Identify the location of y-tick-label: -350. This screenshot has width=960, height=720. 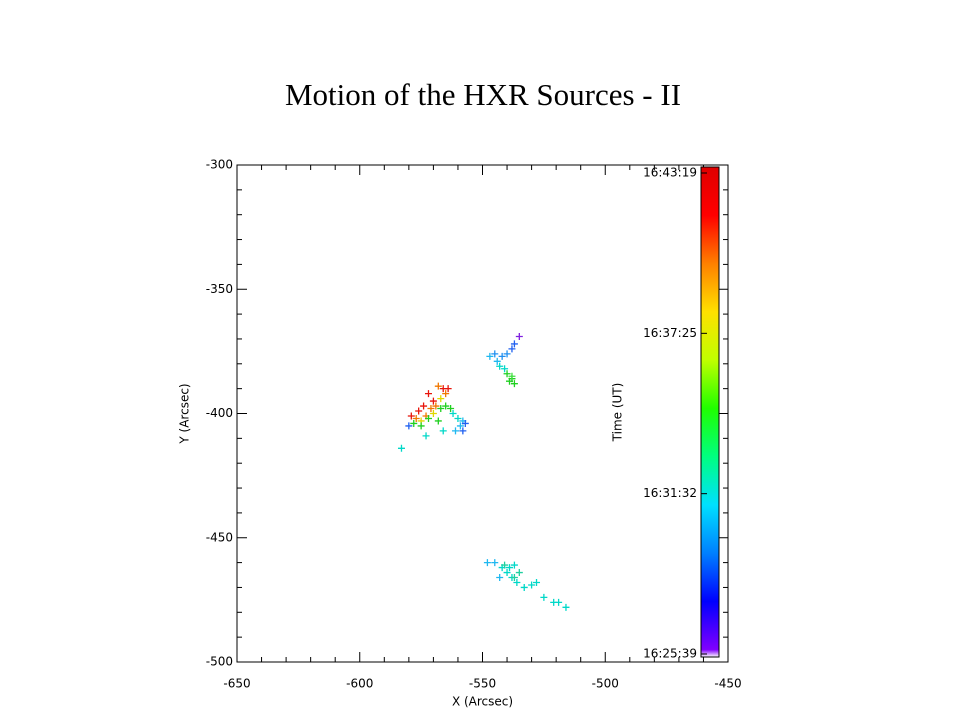
(219, 289).